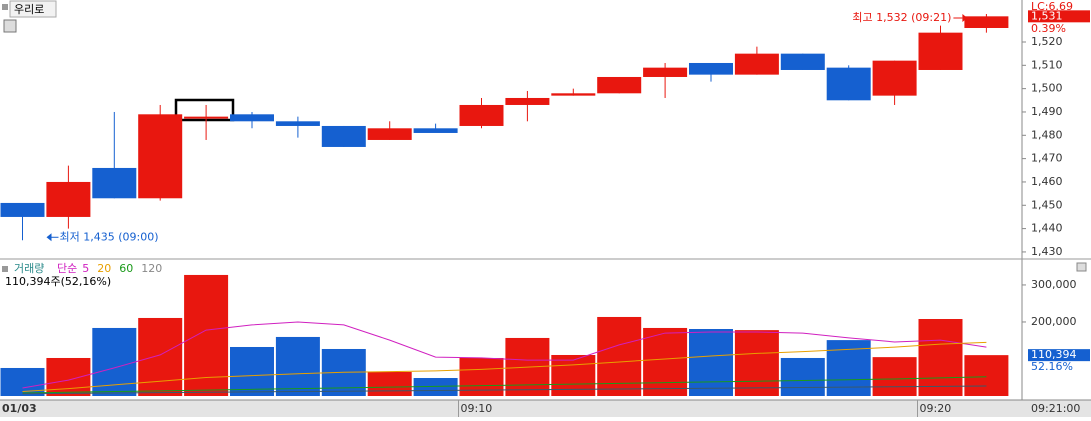 Image resolution: width=1091 pixels, height=421 pixels. Describe the element at coordinates (1047, 181) in the screenshot. I see `y-tick-label: 1,460` at that location.